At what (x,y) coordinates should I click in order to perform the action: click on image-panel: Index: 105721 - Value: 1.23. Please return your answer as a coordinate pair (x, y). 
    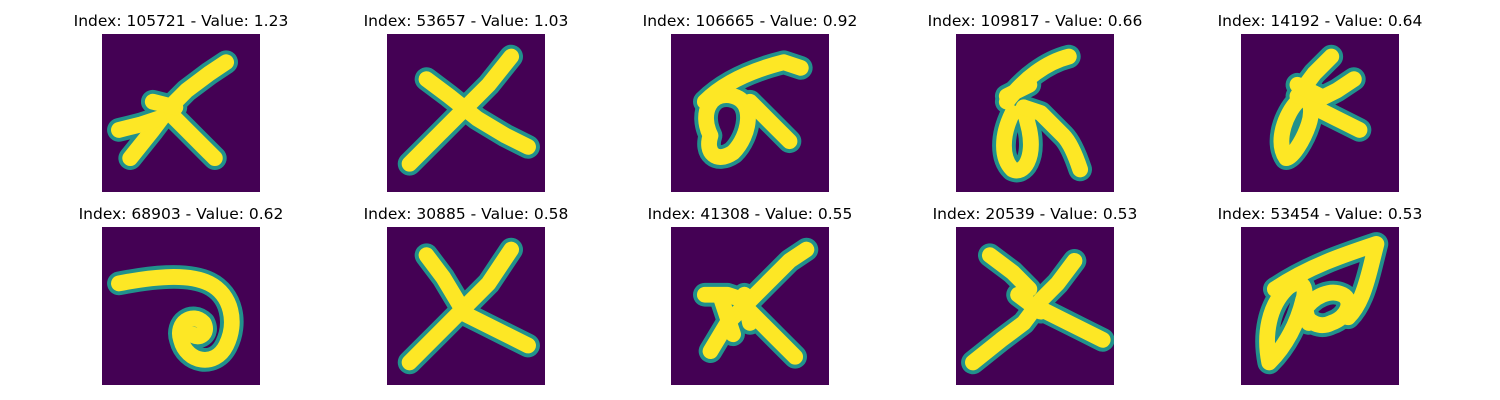
    Looking at the image, I should click on (181, 96).